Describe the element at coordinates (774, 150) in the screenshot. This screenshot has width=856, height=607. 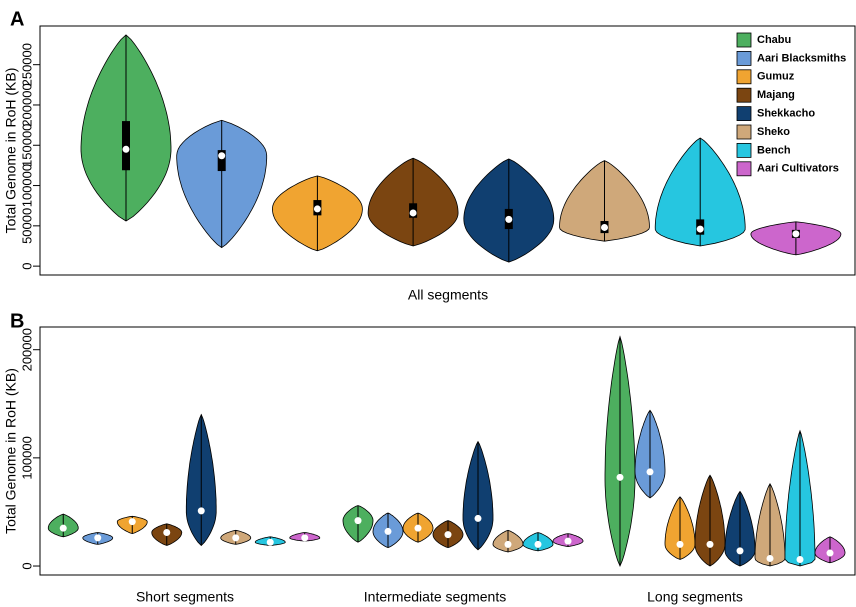
I see `legend-label: Bench` at that location.